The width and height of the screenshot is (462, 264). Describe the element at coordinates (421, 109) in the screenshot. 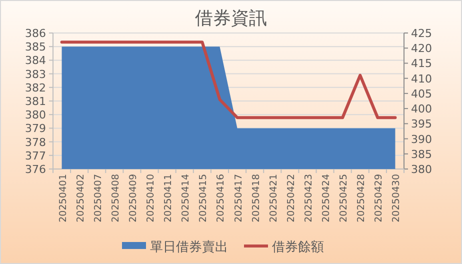

I see `y2-tick-label: 400` at that location.